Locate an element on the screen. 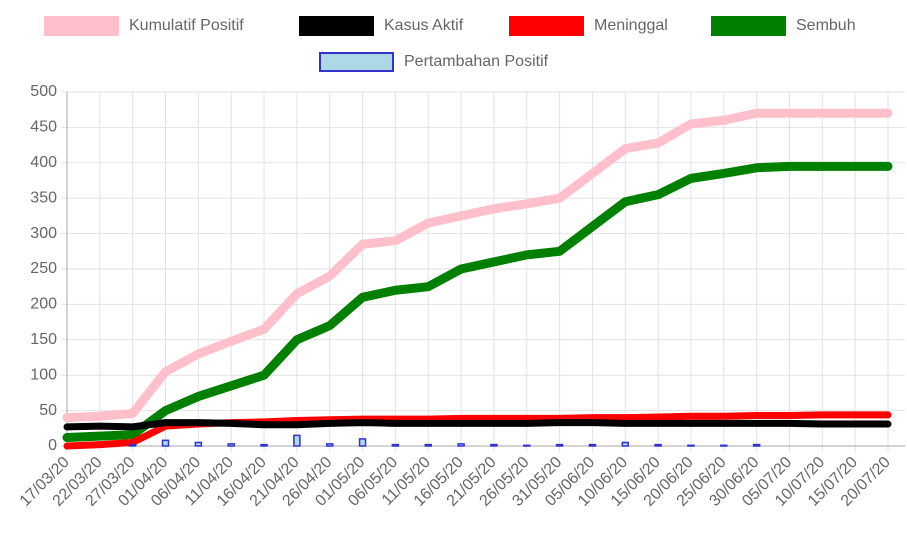 The width and height of the screenshot is (907, 533). y-tick-label: 250 is located at coordinates (43, 268).